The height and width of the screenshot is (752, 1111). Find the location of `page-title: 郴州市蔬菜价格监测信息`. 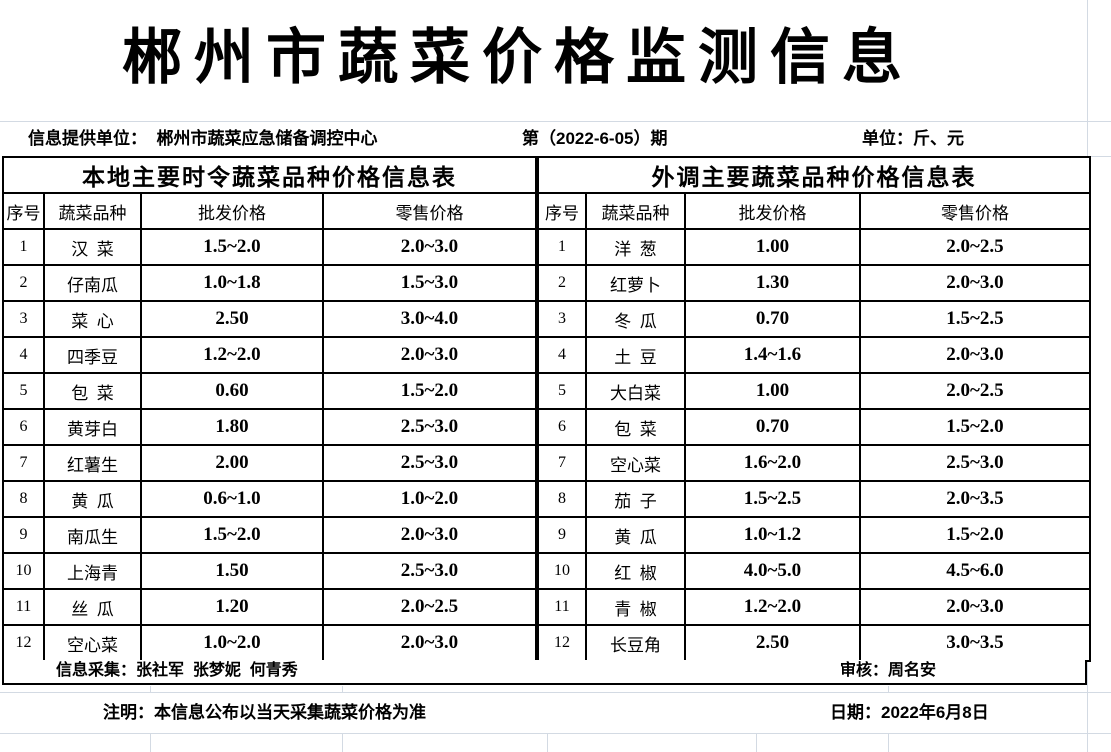

page-title: 郴州市蔬菜价格监测信息 is located at coordinates (518, 58).